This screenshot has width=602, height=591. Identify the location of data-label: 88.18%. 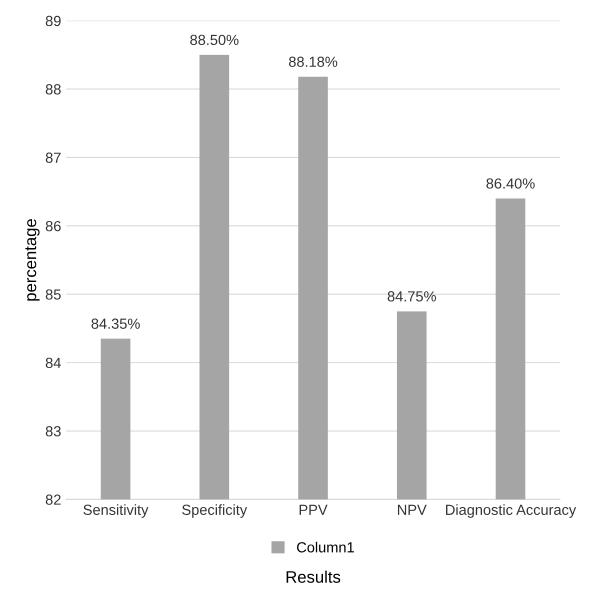
(313, 61).